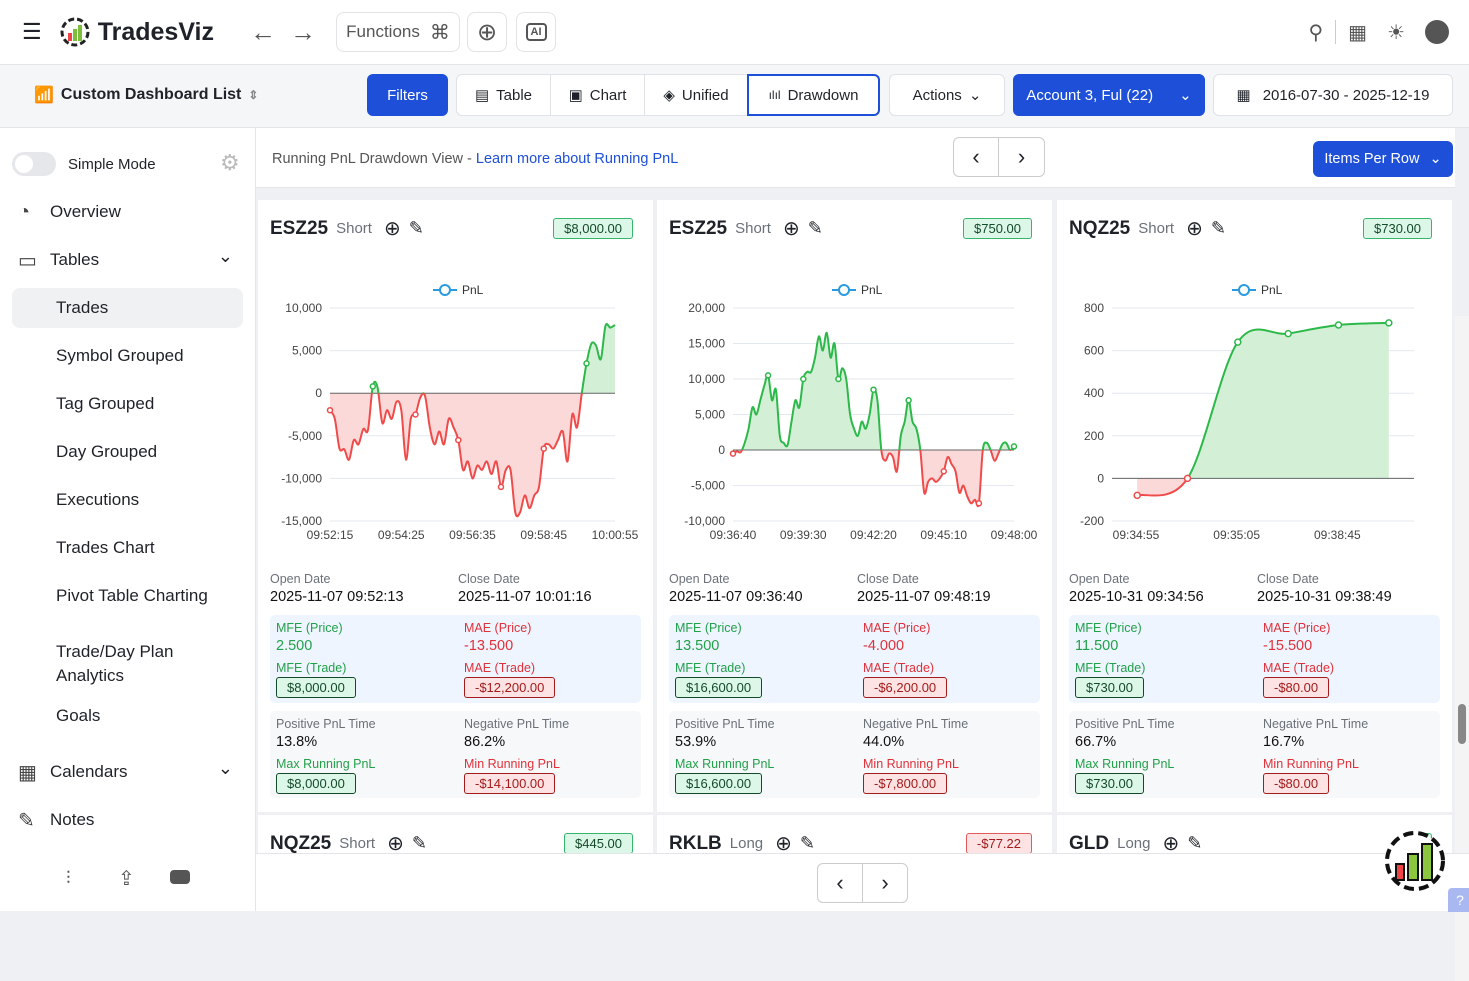 The height and width of the screenshot is (981, 1469). What do you see at coordinates (548, 588) in the screenshot?
I see `stat-close: Close Date 2025-11-07 10:01:16` at bounding box center [548, 588].